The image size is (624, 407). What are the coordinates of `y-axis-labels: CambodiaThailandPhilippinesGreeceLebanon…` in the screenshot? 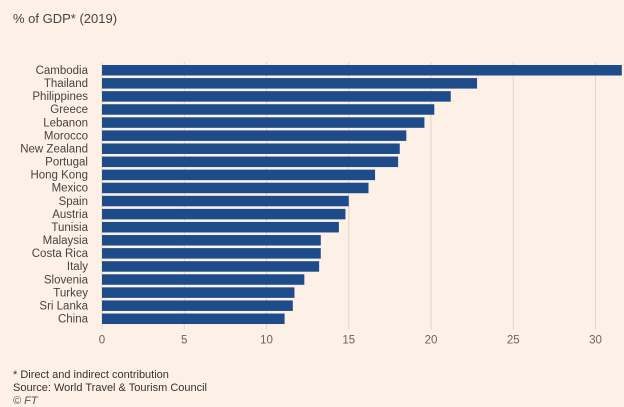 It's located at (54, 195).